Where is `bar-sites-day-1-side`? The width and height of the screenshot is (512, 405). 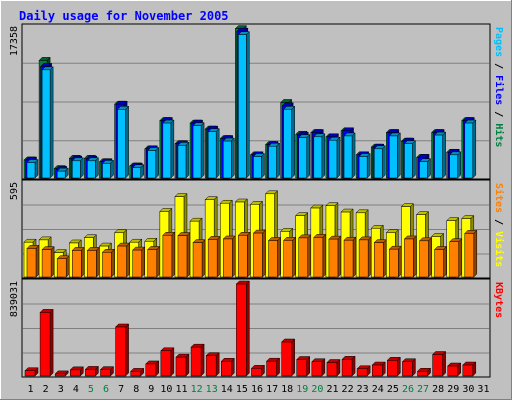 bar-sites-day-1-side is located at coordinates (37, 261).